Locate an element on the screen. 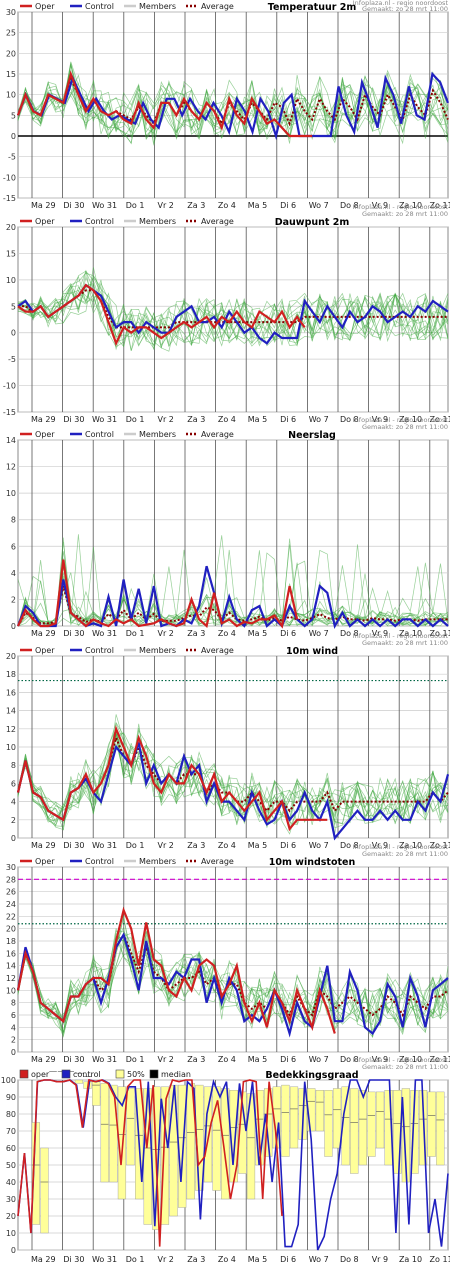 This screenshot has height=1276, width=450. y-tick-label: 18 is located at coordinates (11, 674).